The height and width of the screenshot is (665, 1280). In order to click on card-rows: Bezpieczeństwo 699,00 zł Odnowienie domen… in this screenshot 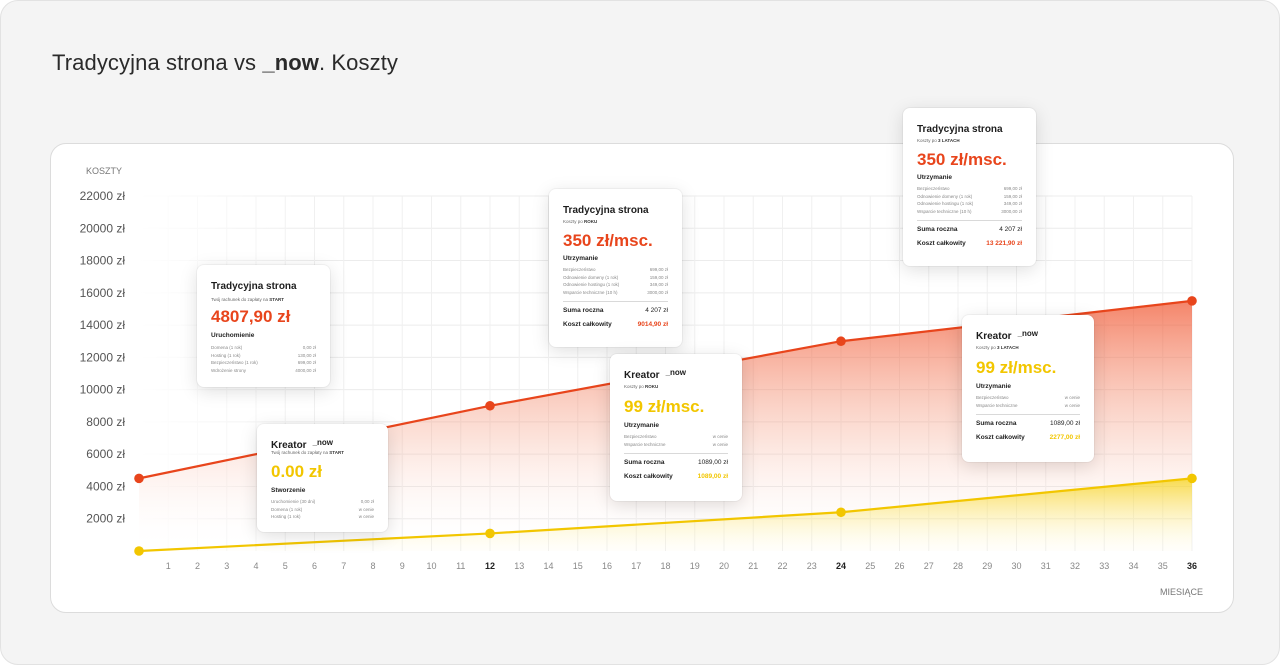, I will do `click(969, 200)`.